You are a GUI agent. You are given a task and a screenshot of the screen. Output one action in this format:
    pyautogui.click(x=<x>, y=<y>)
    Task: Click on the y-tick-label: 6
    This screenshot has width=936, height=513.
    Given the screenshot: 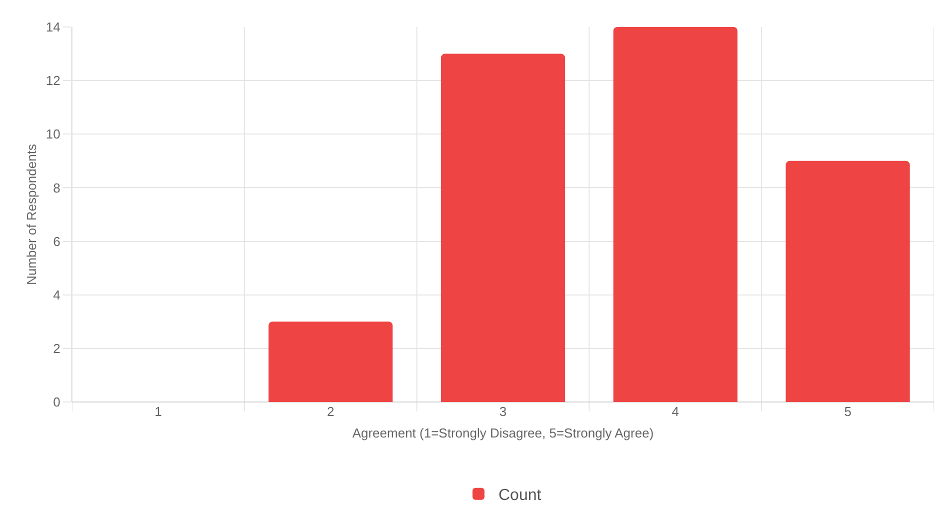 What is the action you would take?
    pyautogui.click(x=56, y=241)
    